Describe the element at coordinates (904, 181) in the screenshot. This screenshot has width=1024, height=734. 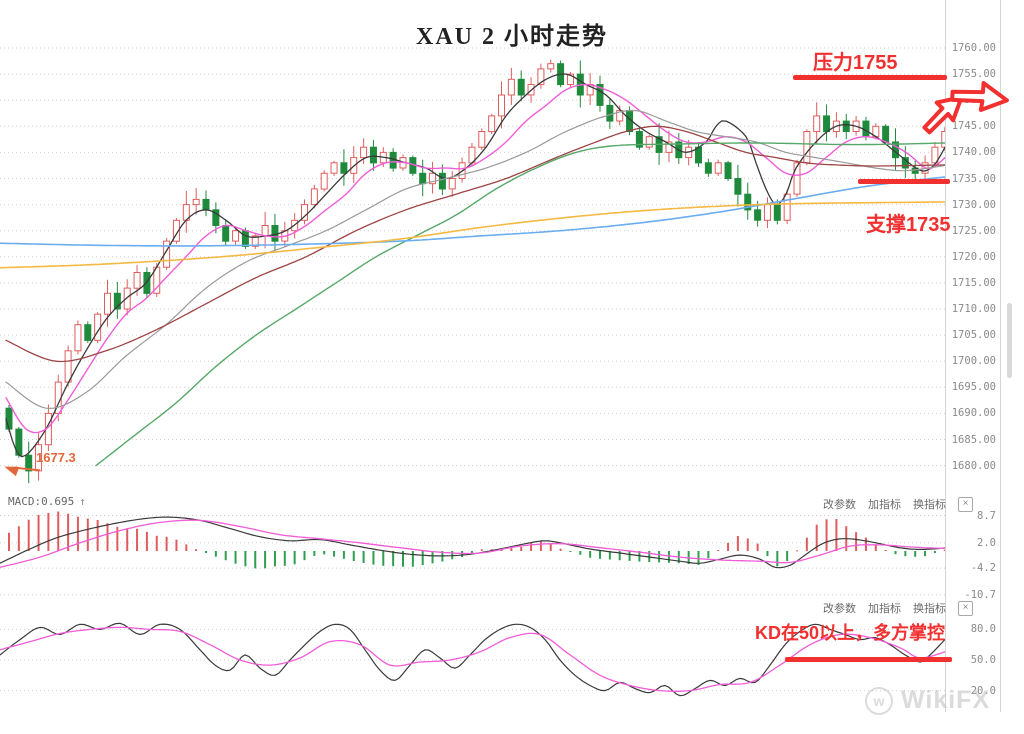
I see `support-line` at that location.